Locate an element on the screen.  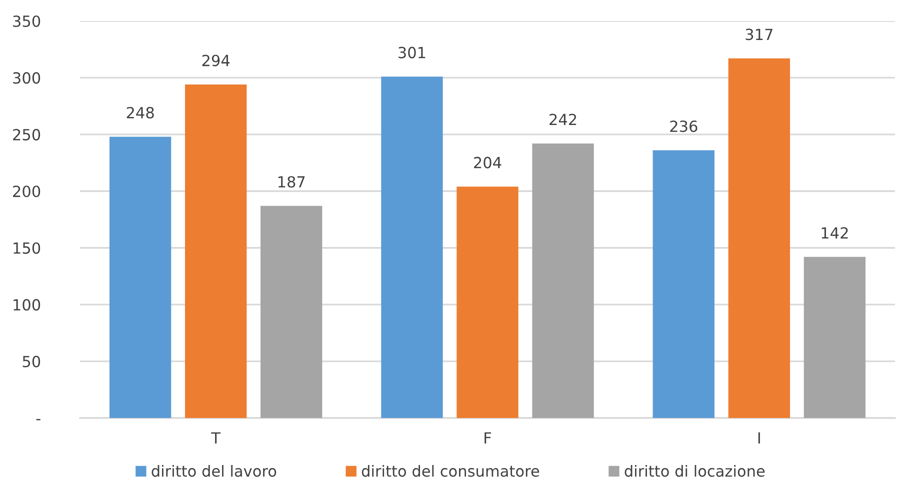
y-tick-label: 150 is located at coordinates (27, 248).